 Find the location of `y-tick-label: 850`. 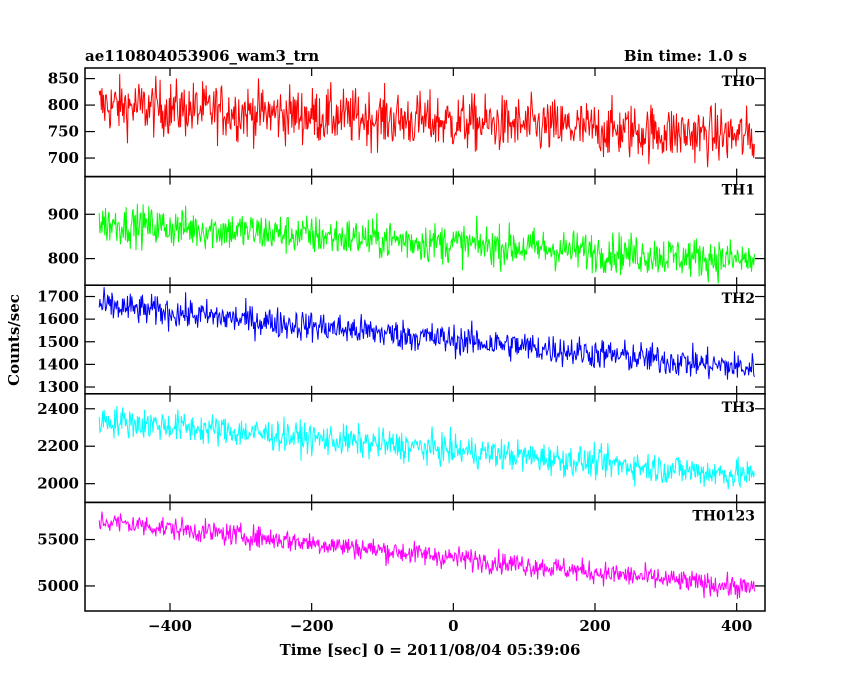

y-tick-label: 850 is located at coordinates (63, 79).